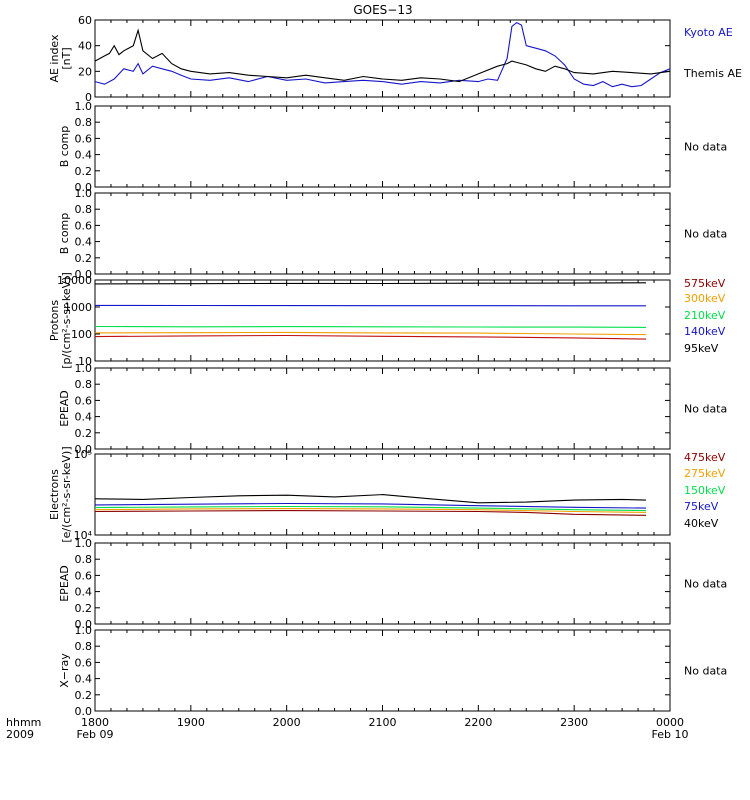  What do you see at coordinates (370, 337) in the screenshot?
I see `series-line-red-line` at bounding box center [370, 337].